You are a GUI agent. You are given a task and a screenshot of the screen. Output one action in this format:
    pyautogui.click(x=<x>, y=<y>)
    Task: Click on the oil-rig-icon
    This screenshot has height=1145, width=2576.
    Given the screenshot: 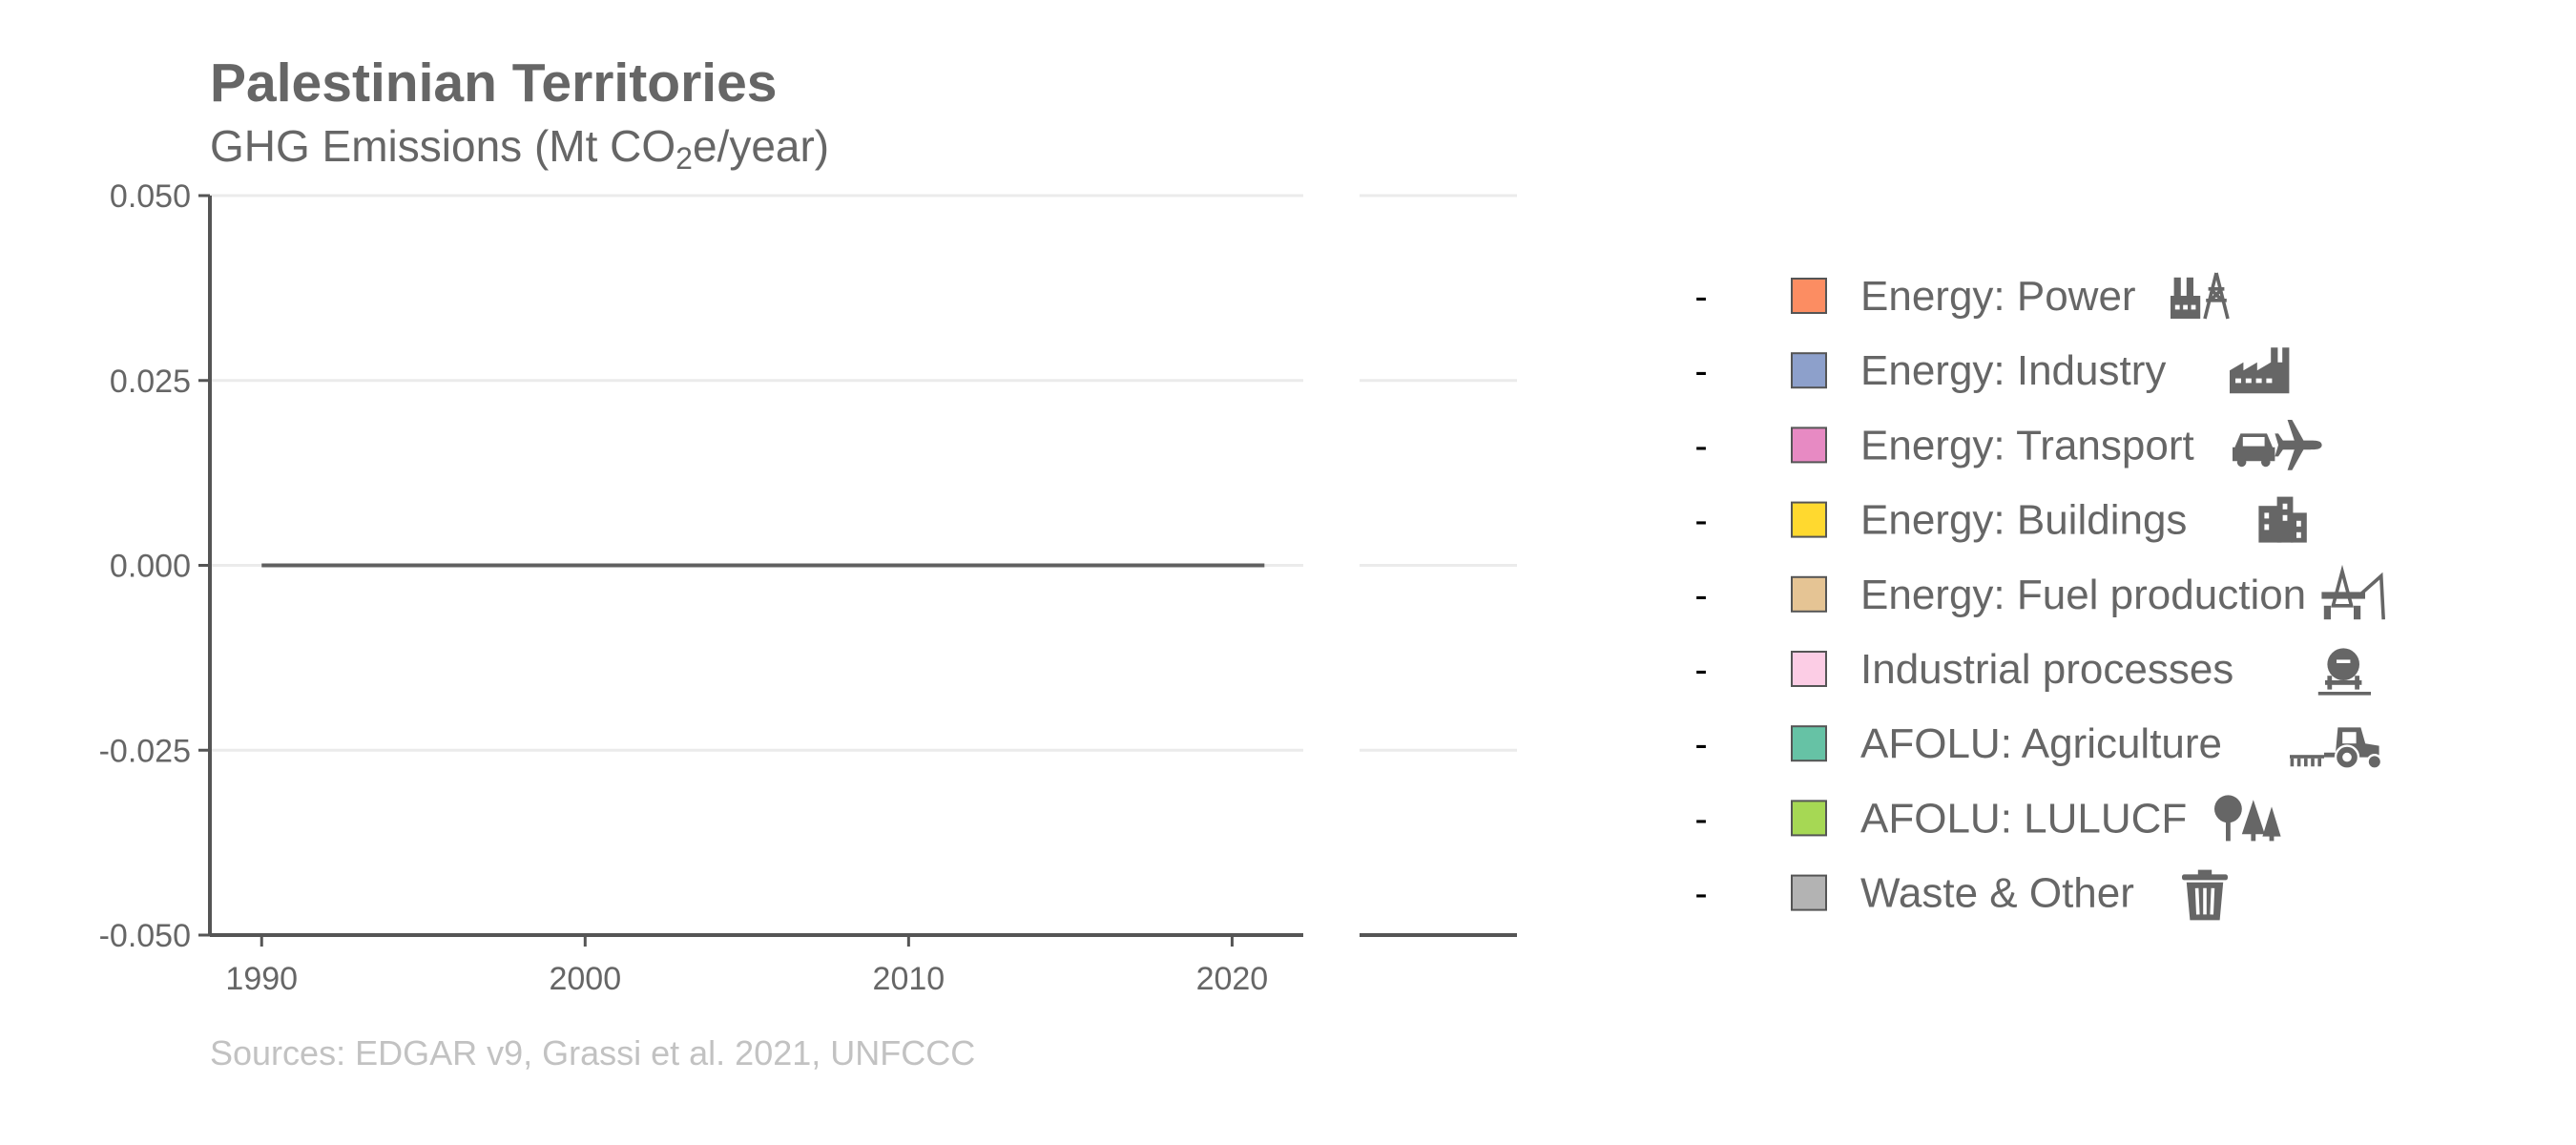 What is the action you would take?
    pyautogui.click(x=2353, y=592)
    